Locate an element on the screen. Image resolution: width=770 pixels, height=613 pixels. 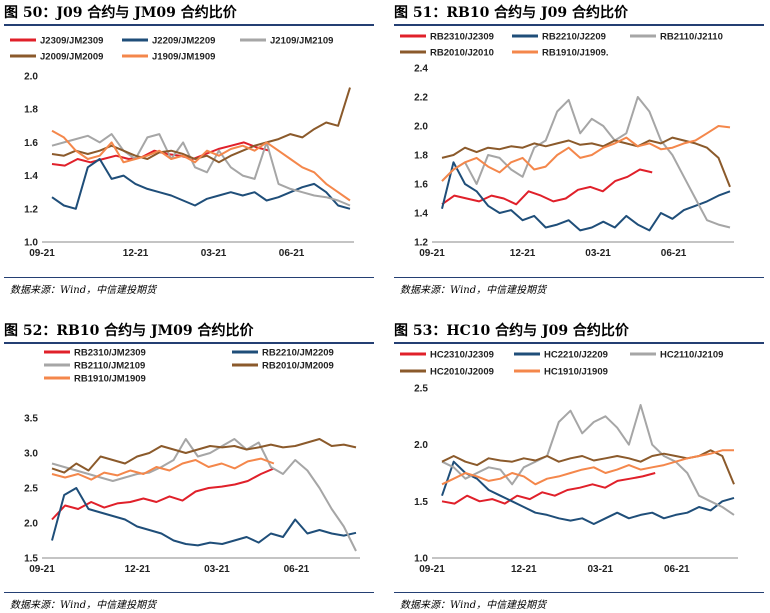
y-tick-label: 2.2 is located at coordinates (421, 98).